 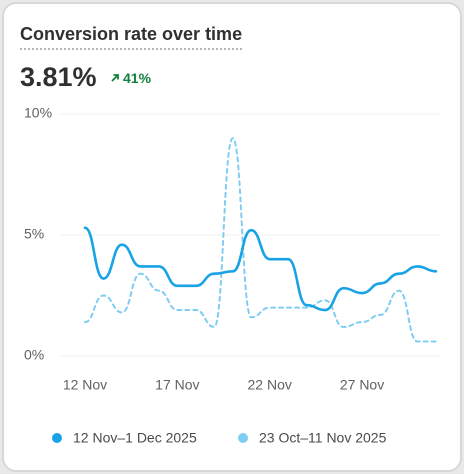 I want to click on x-tick-label: 27 Nov, so click(x=362, y=385).